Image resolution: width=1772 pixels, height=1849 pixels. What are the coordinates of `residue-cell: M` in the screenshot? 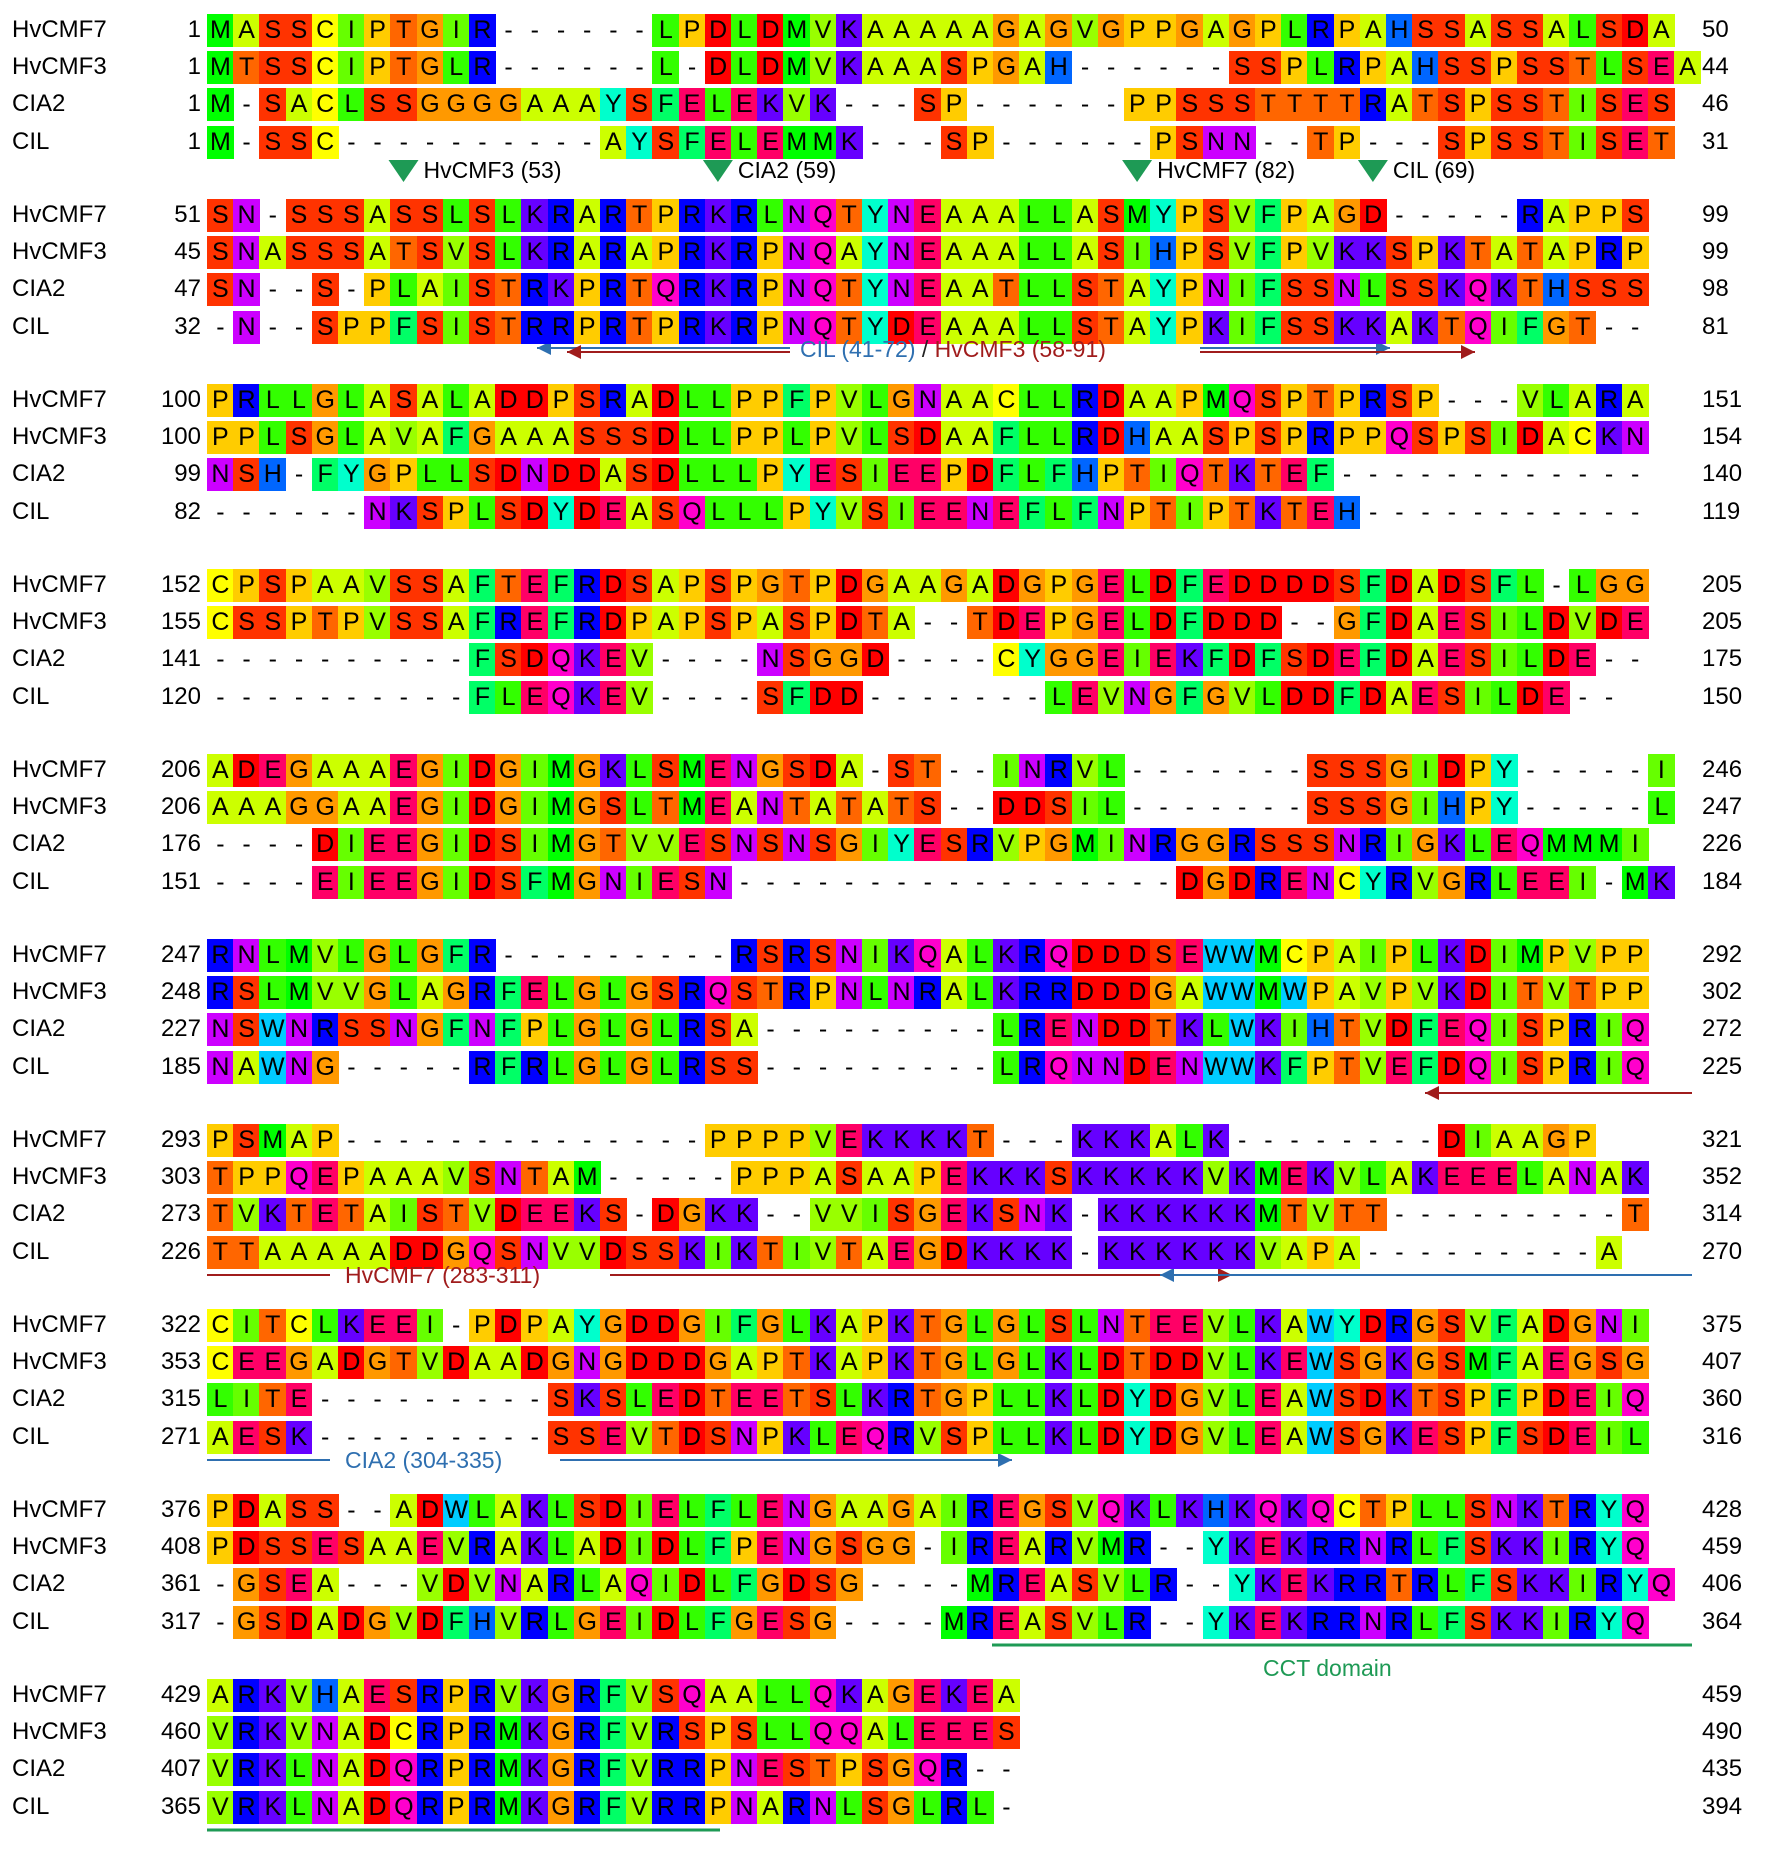 It's located at (1609, 845).